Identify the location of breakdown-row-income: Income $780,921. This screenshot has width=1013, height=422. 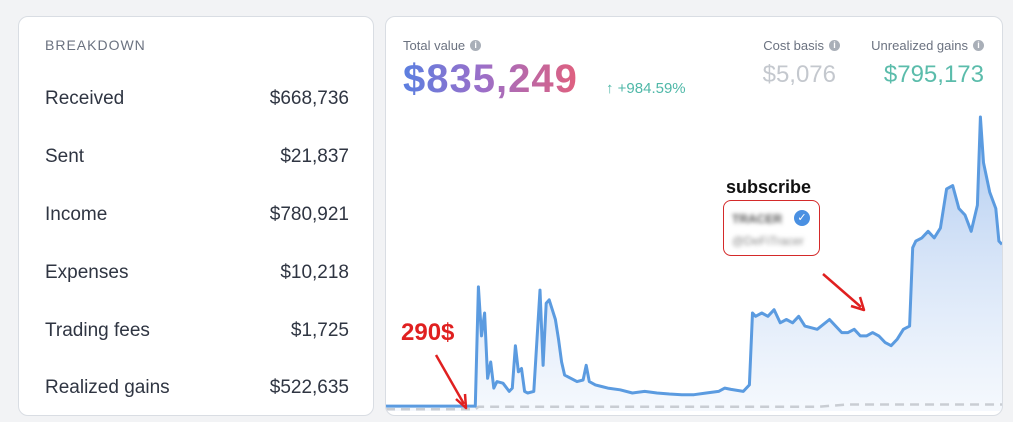
(197, 215).